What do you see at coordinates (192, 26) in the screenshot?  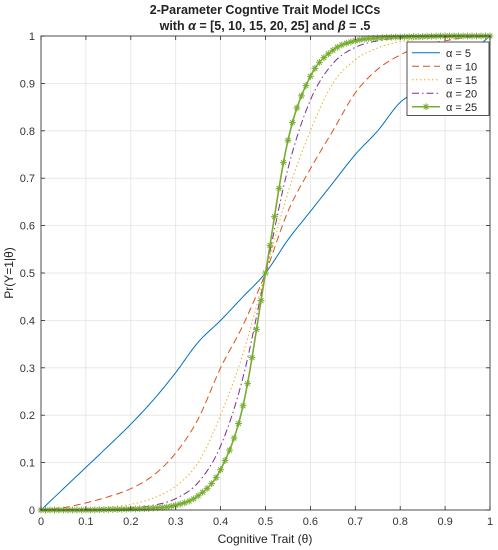 I see `title-alpha: α` at bounding box center [192, 26].